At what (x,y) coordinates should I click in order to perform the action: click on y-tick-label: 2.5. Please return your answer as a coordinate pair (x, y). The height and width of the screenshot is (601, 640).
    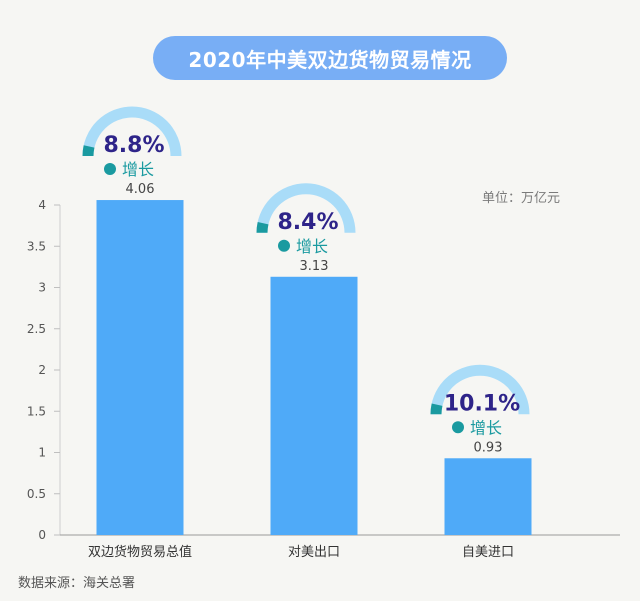
    Looking at the image, I should click on (36, 329).